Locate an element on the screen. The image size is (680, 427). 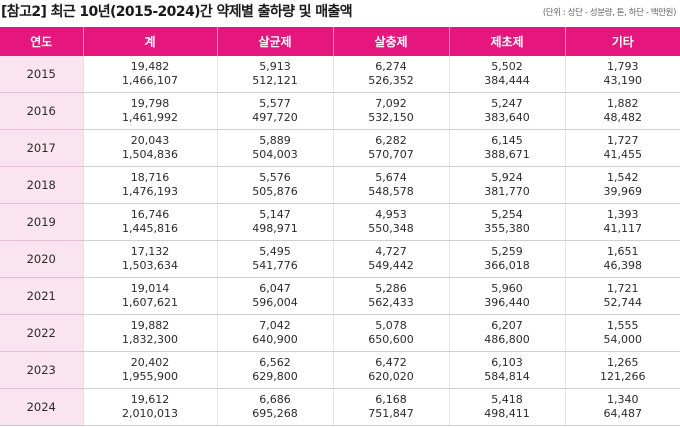
year-cell: 2020 is located at coordinates (41, 259).